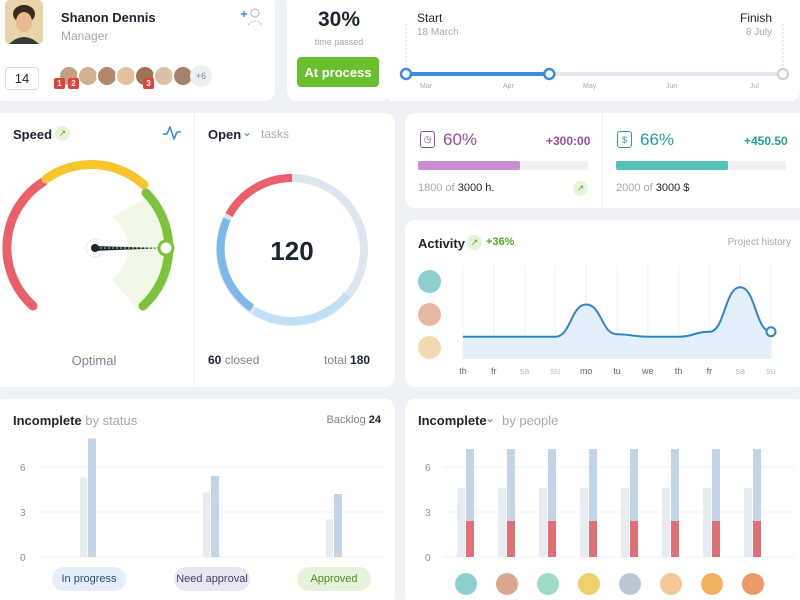 The height and width of the screenshot is (600, 800). Describe the element at coordinates (252, 17) in the screenshot. I see `add-user-icon` at that location.